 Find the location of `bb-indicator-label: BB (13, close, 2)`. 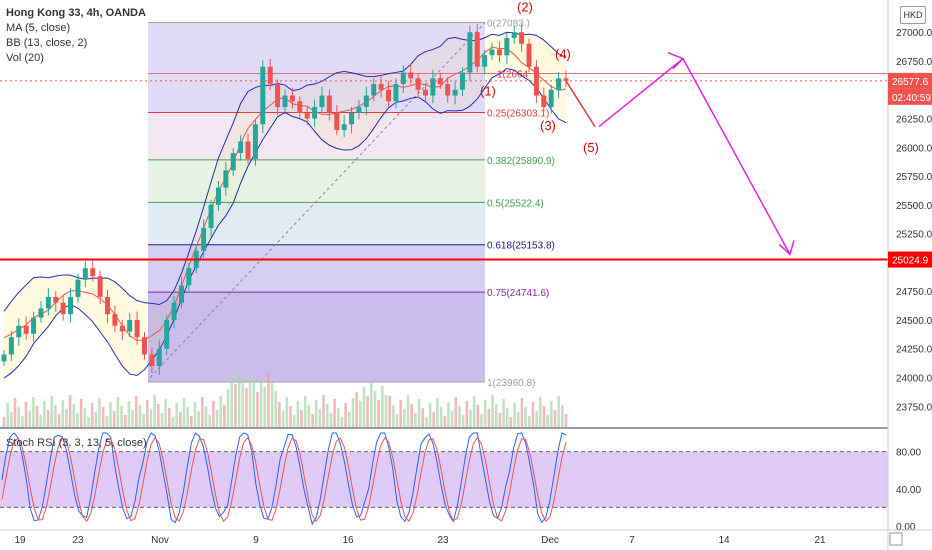

bb-indicator-label: BB (13, close, 2) is located at coordinates (47, 43).